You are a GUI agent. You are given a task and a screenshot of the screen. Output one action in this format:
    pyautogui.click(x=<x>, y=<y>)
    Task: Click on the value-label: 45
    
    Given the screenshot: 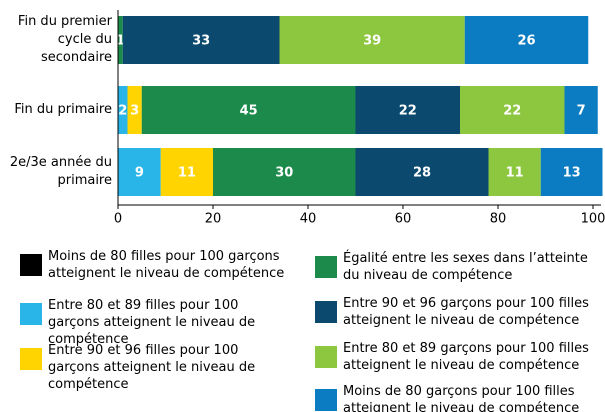 What is the action you would take?
    pyautogui.click(x=249, y=111)
    